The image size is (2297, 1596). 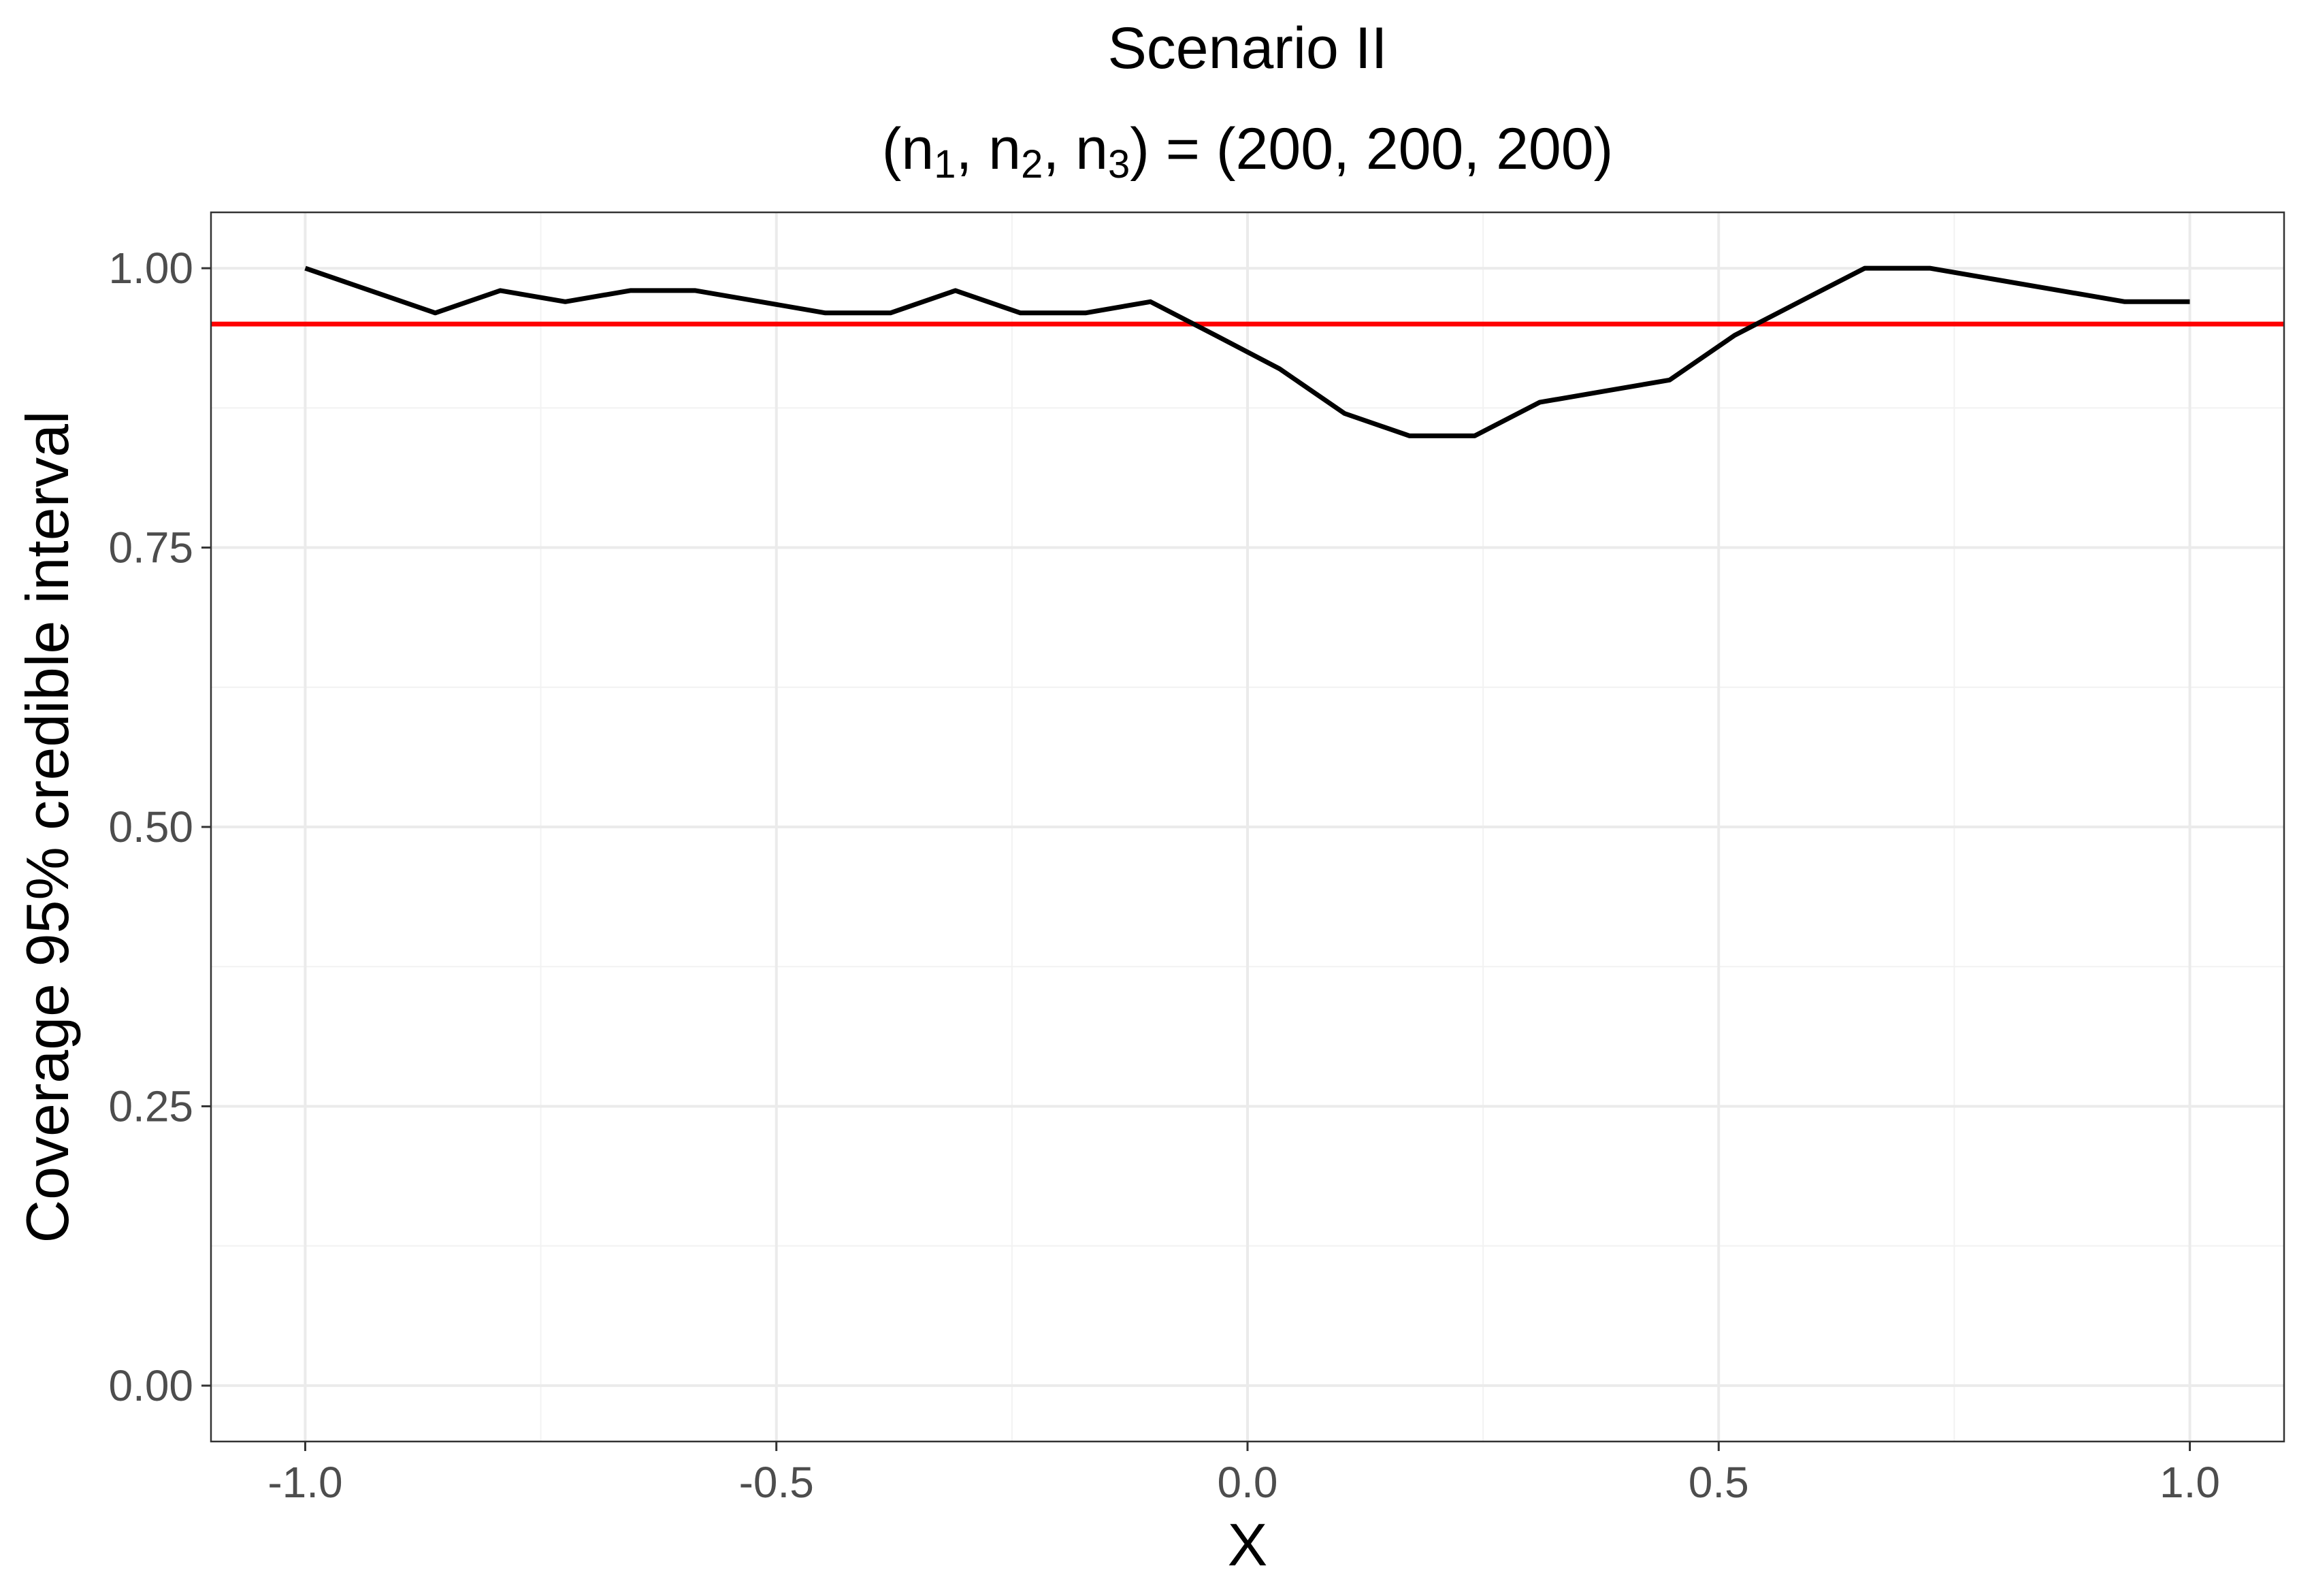 I want to click on series-layer, so click(x=1247, y=352).